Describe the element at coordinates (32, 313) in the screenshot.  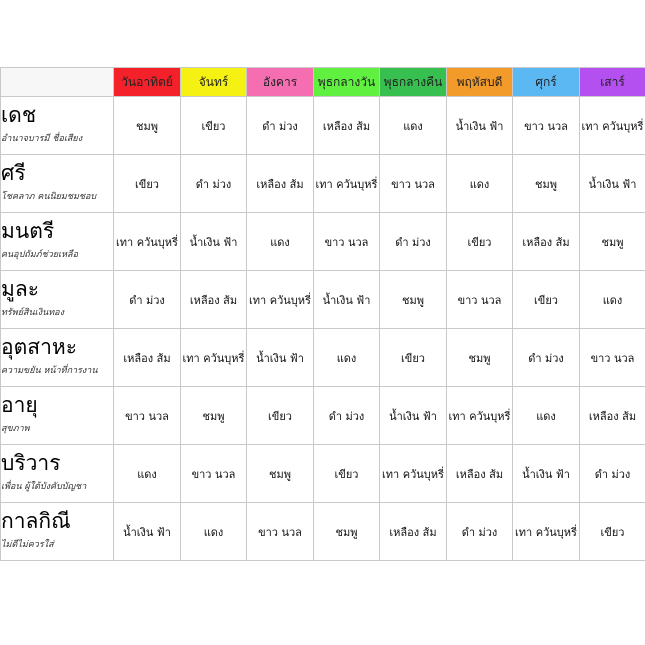
I see `row-subtitle: ทรัพย์สินเงินทอง` at that location.